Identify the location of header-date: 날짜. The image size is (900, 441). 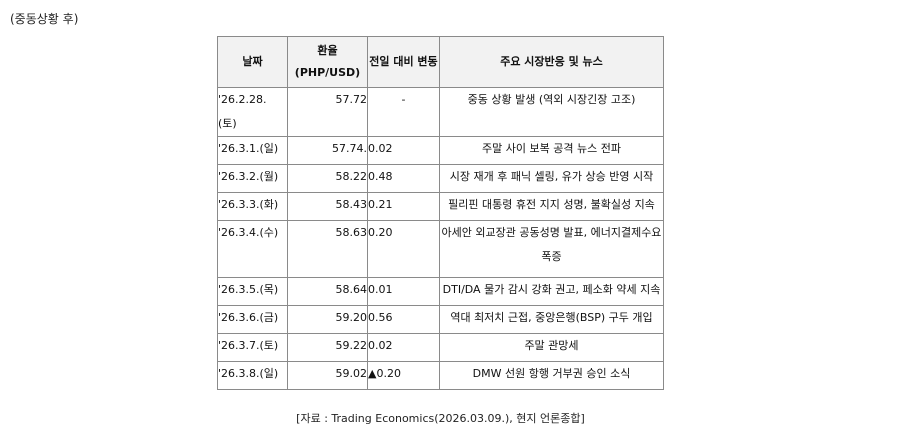
(252, 62).